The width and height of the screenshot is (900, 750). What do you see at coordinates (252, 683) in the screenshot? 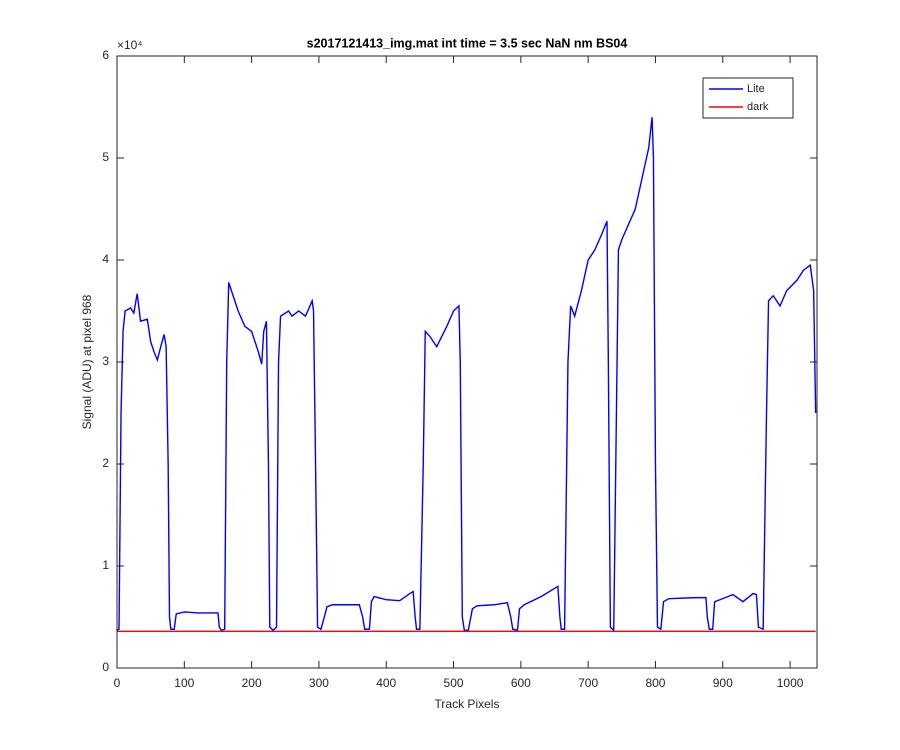
I see `x-tick-label: 200` at bounding box center [252, 683].